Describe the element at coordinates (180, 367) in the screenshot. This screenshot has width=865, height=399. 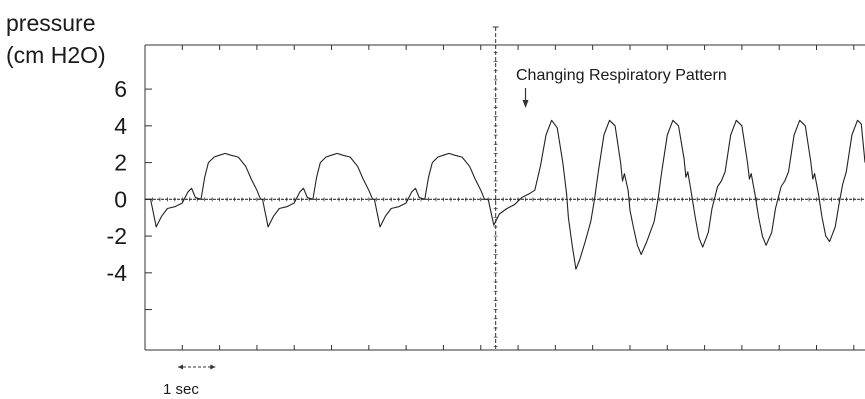
I see `scale-bar-left-arrow` at that location.